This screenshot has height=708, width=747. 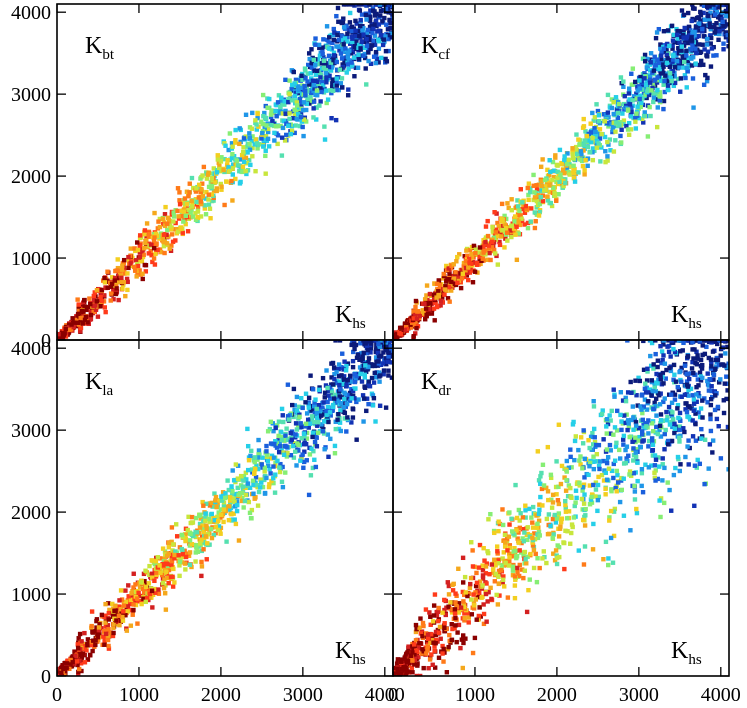 I want to click on panel-bt-xlabel: Khs, so click(x=350, y=317).